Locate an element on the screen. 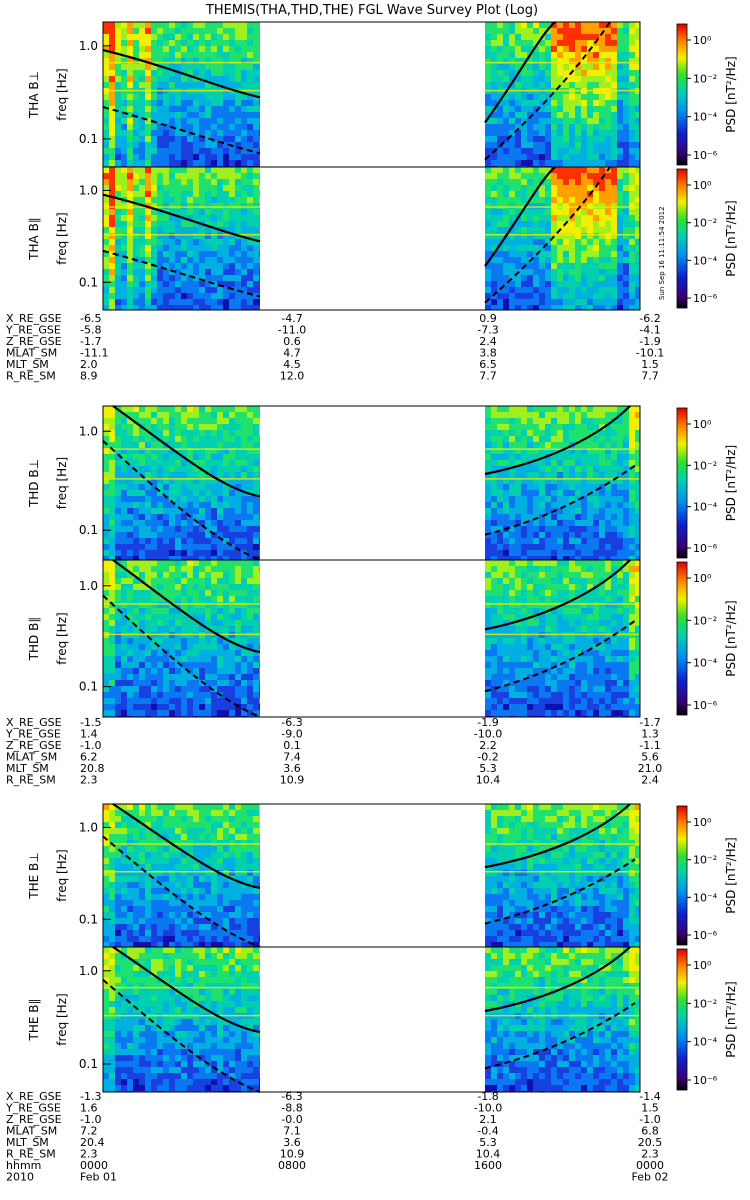 Image resolution: width=750 pixels, height=1200 pixels. panel-label: THE B∥ is located at coordinates (34, 1020).